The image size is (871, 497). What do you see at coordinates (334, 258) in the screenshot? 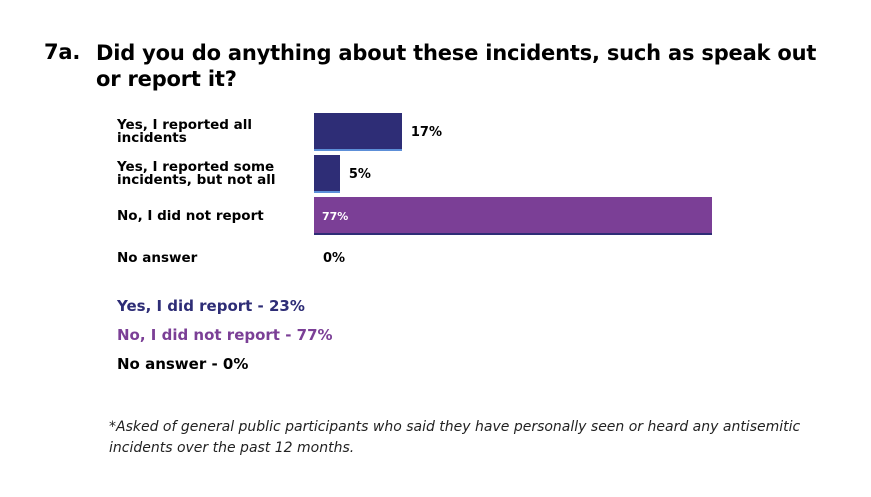
I see `value-label: 0%` at bounding box center [334, 258].